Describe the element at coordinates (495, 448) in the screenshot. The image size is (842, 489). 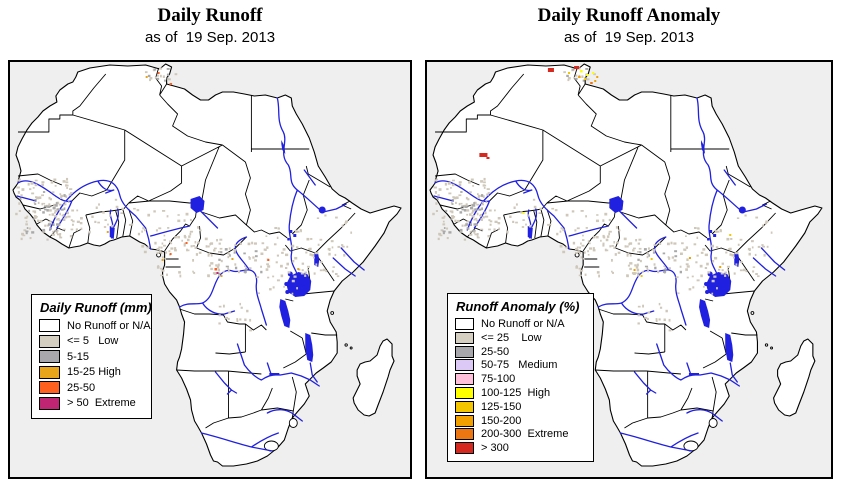
I see `legend-entry-label: > 300` at that location.